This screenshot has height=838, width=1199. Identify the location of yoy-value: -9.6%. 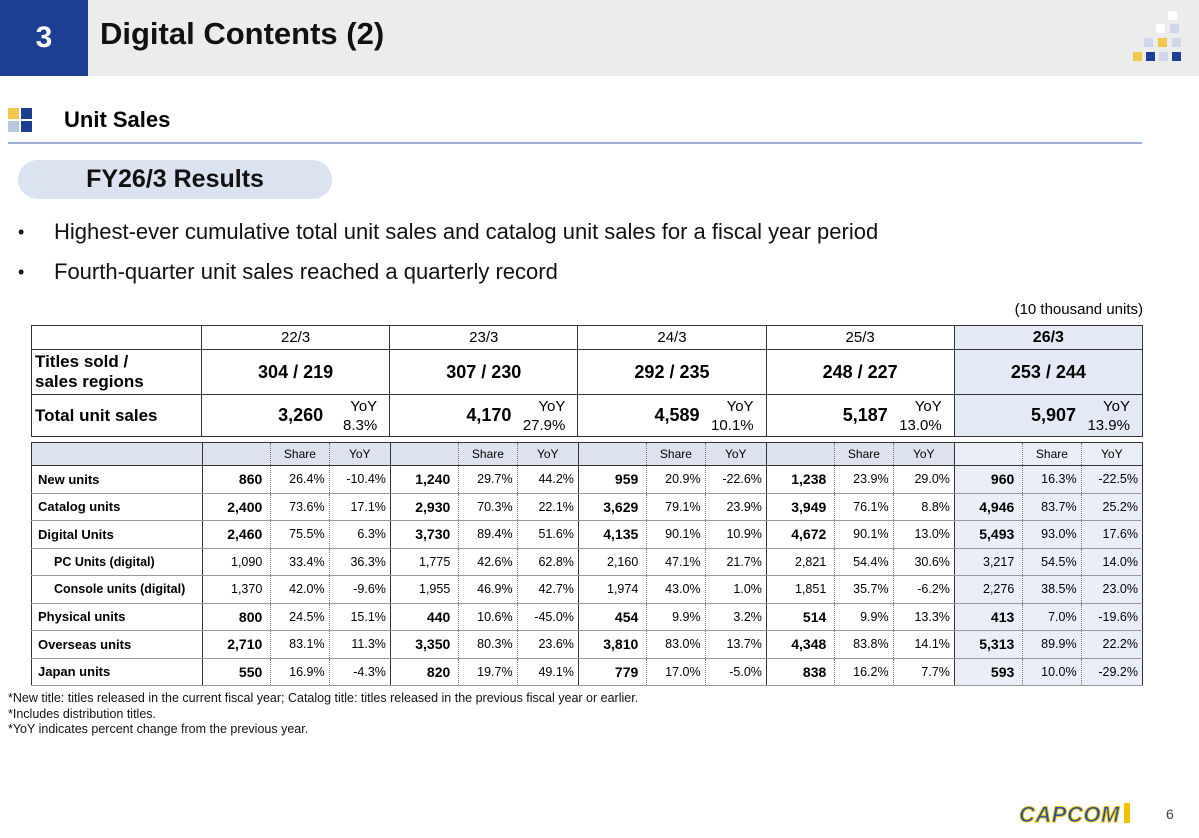
(359, 589).